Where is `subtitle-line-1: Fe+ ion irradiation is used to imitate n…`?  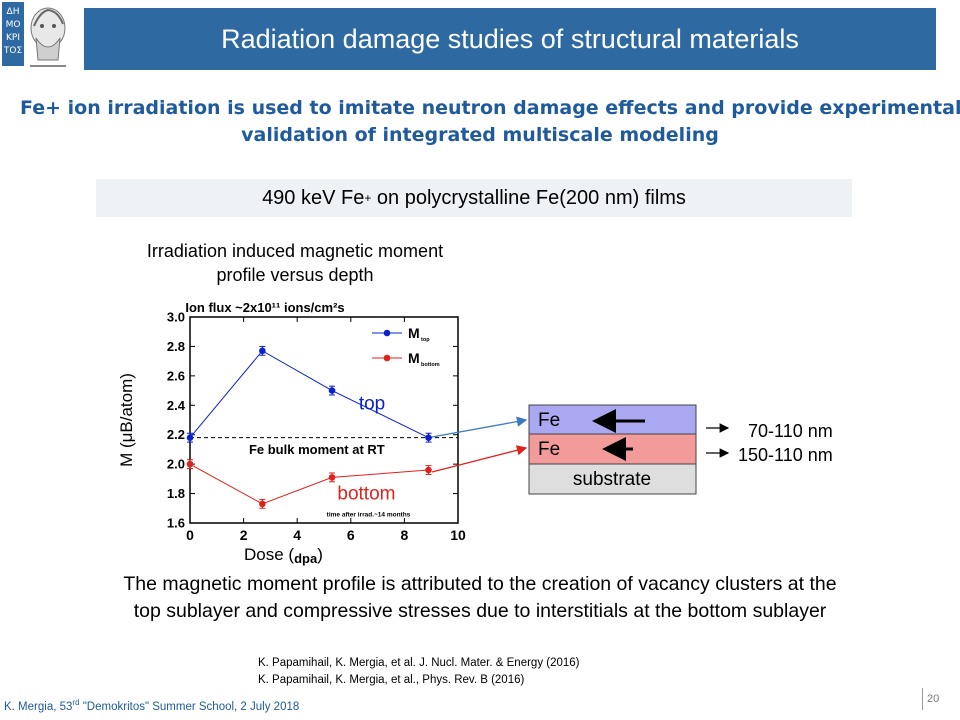 subtitle-line-1: Fe+ ion irradiation is used to imitate n… is located at coordinates (490, 108).